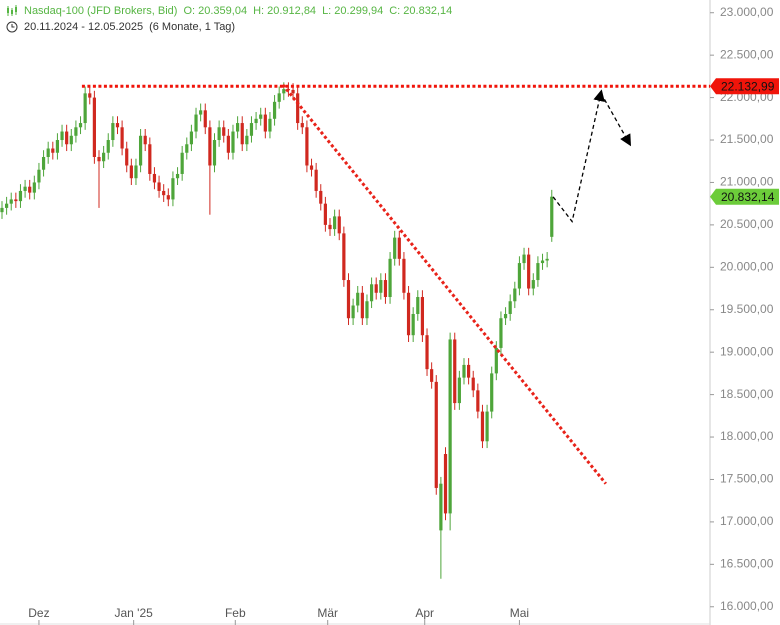 The image size is (780, 625). Describe the element at coordinates (327, 613) in the screenshot. I see `x-tick-label: Mär` at that location.